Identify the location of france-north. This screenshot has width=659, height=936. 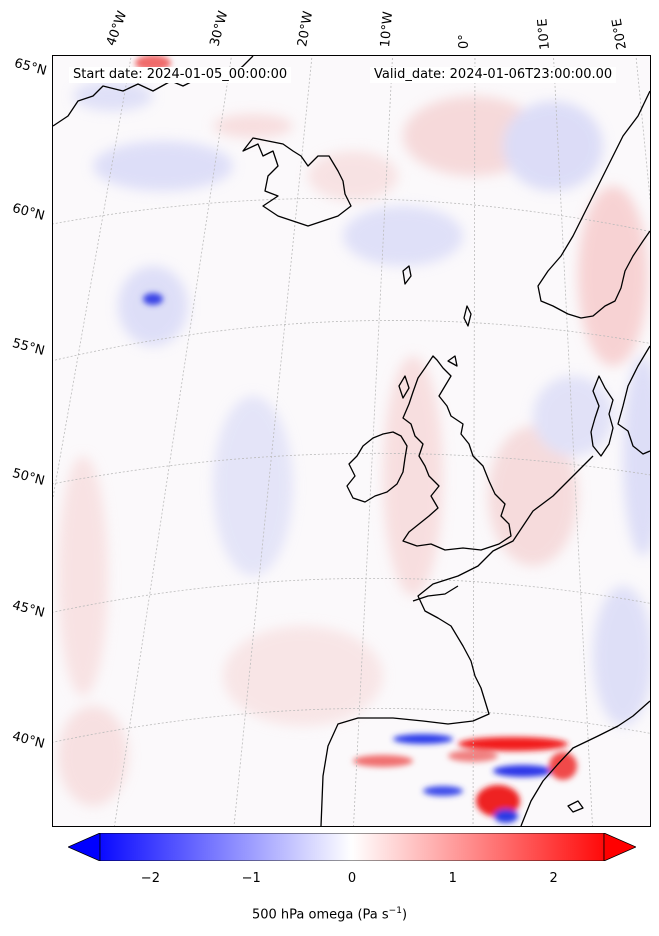
(435, 593).